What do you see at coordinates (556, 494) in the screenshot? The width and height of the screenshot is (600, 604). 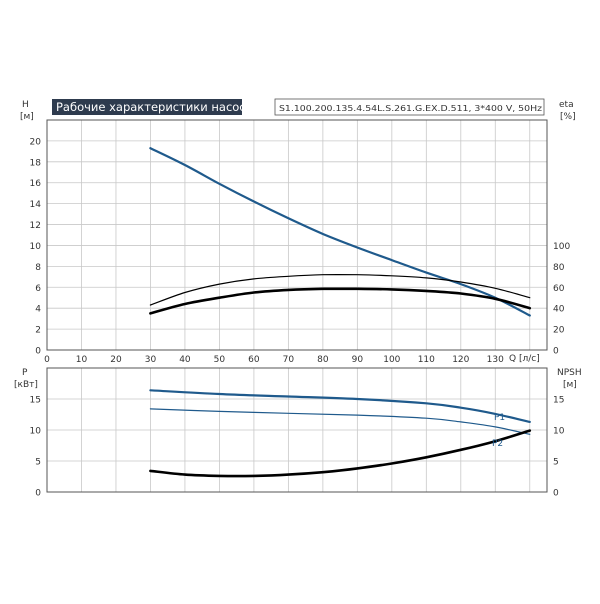 I see `bottom-y-right-tick-label: 0` at bounding box center [556, 494].